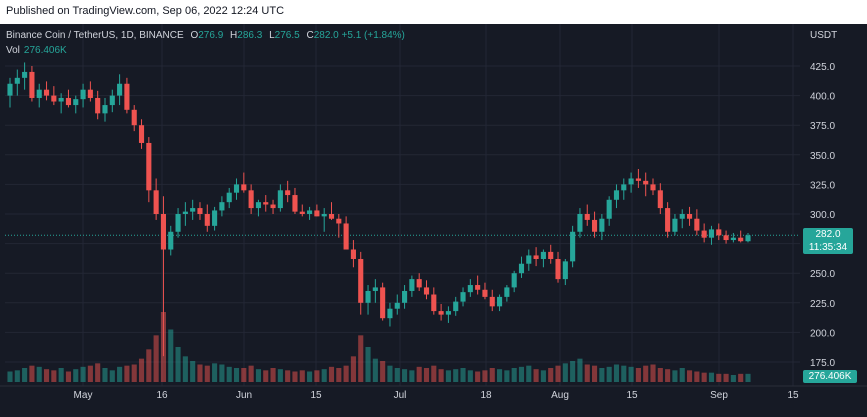 The image size is (867, 417). Describe the element at coordinates (830, 376) in the screenshot. I see `volume-badge: 276.406K` at that location.